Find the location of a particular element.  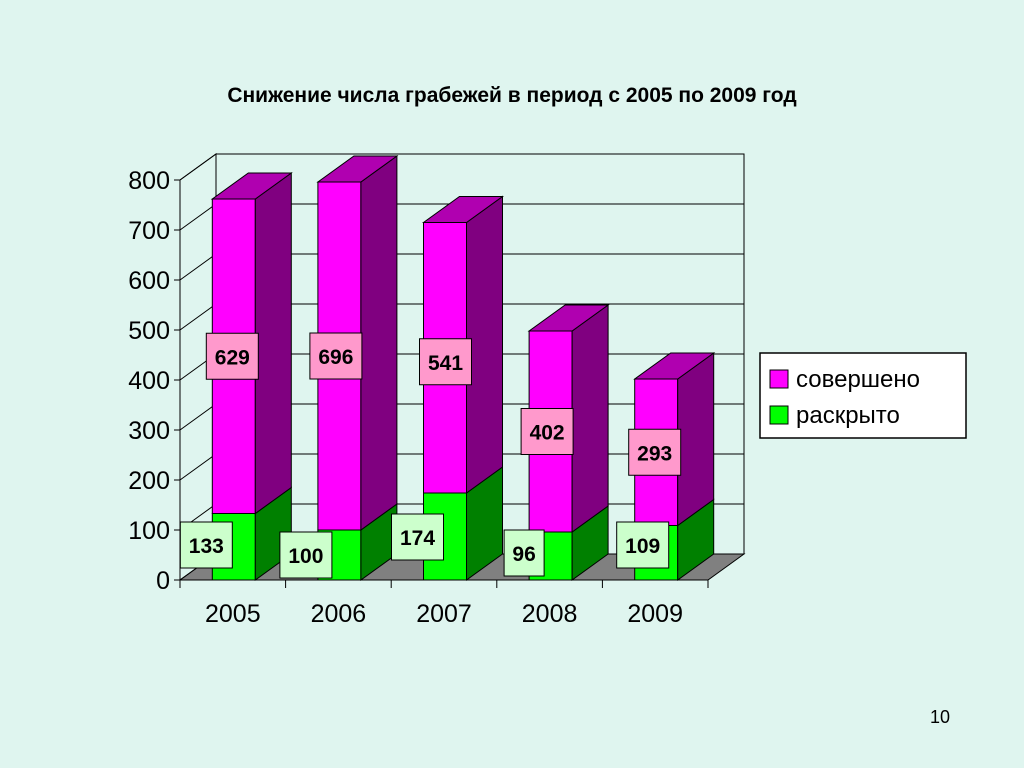

y-tick-label: 100 is located at coordinates (149, 531).